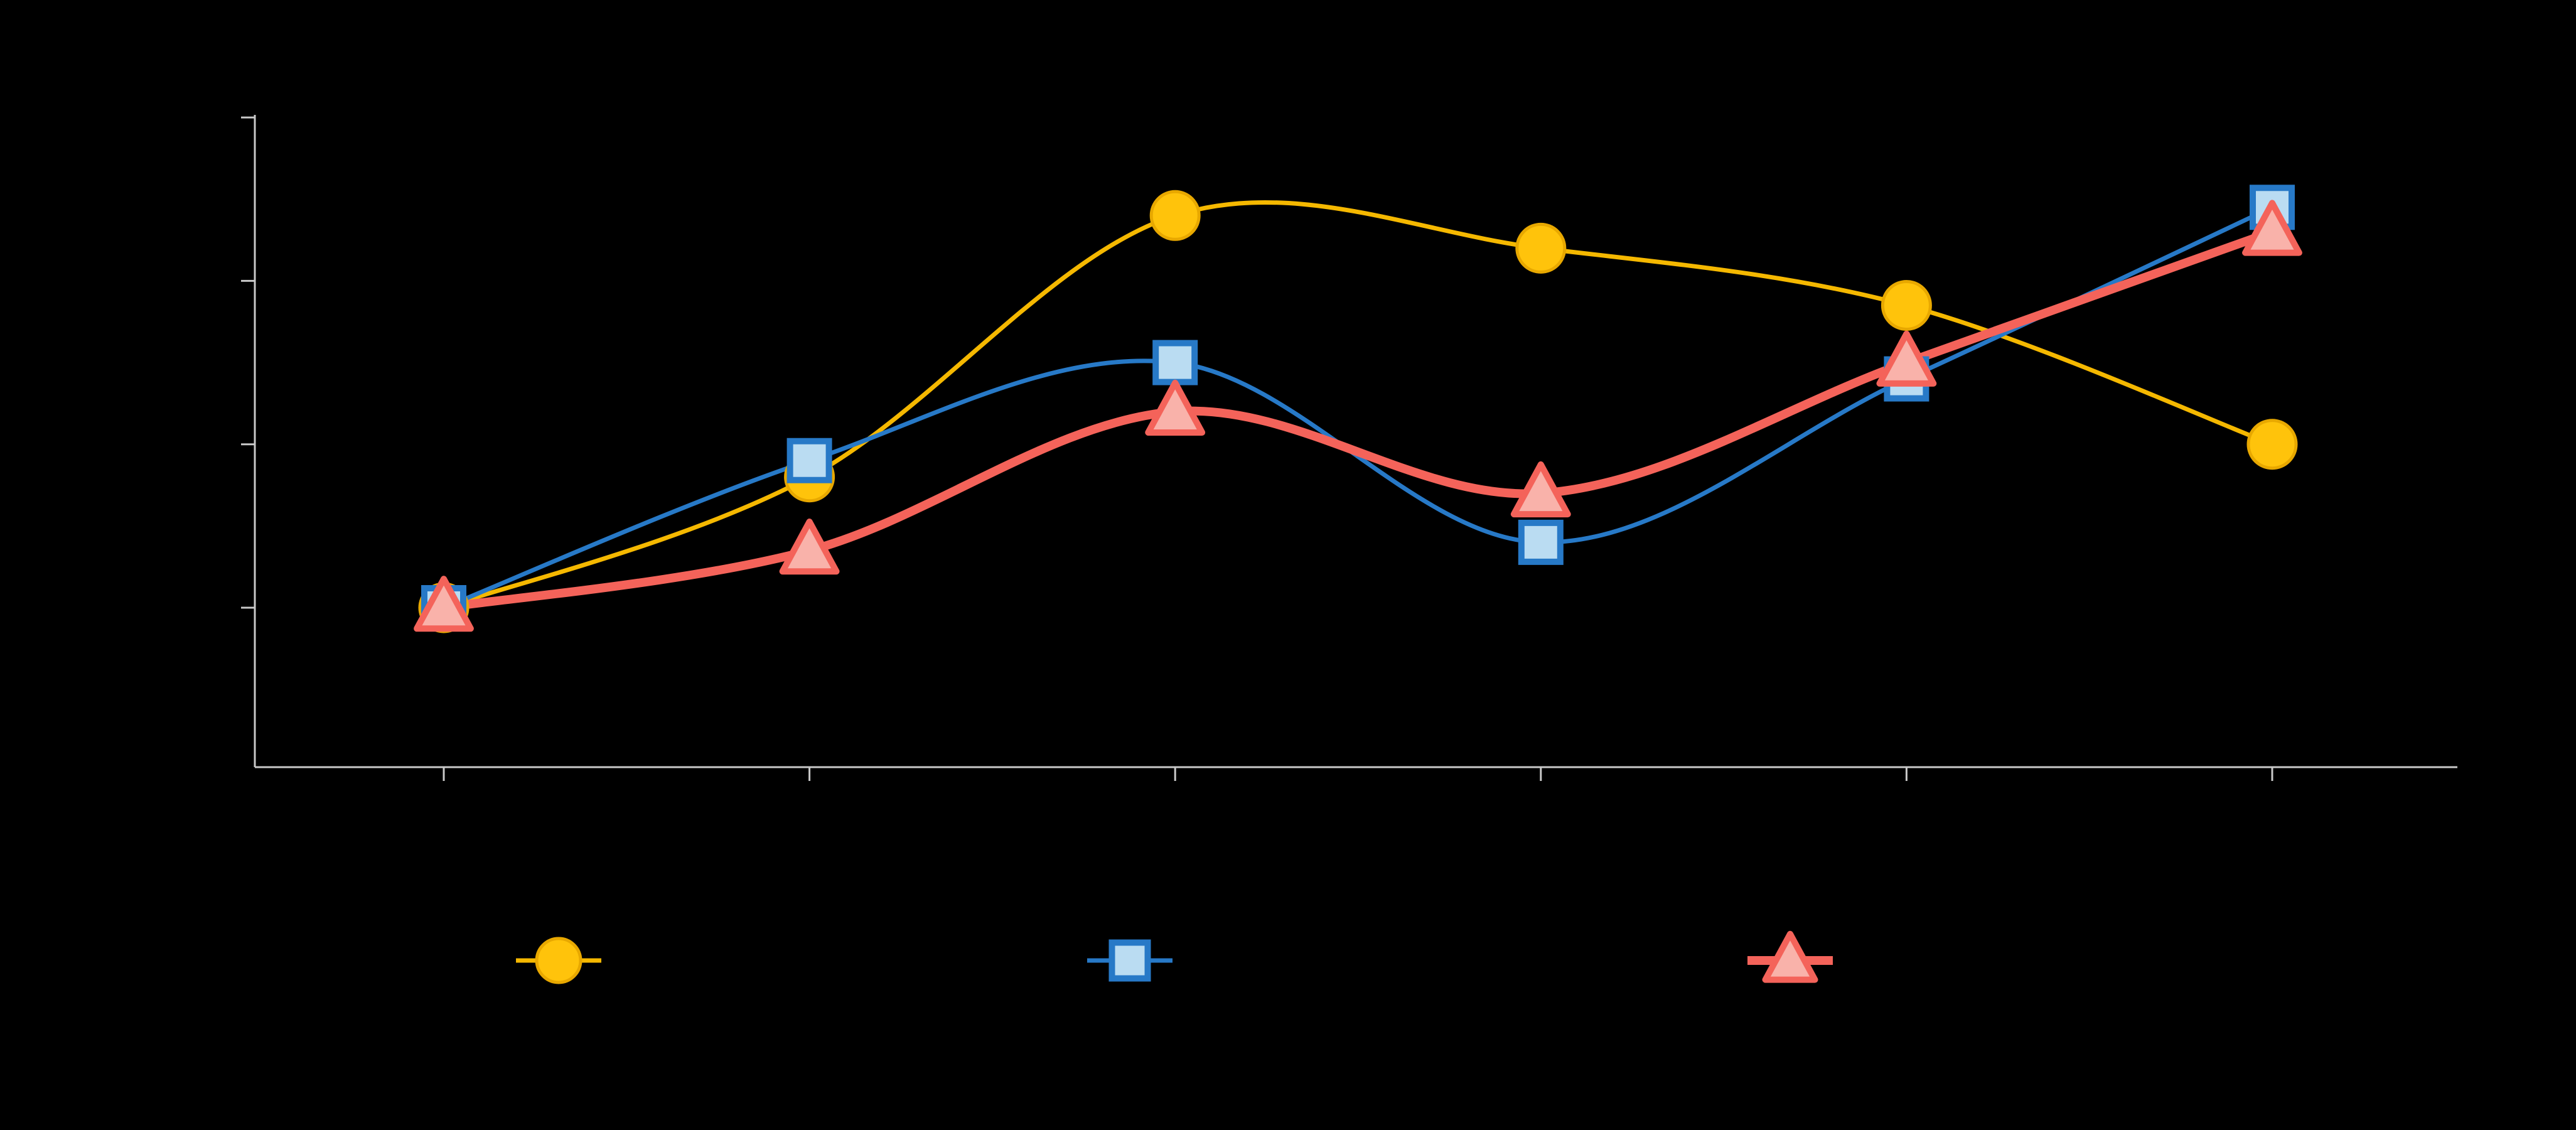 The width and height of the screenshot is (2576, 1130). I want to click on legend-entry-triangle, so click(1790, 957).